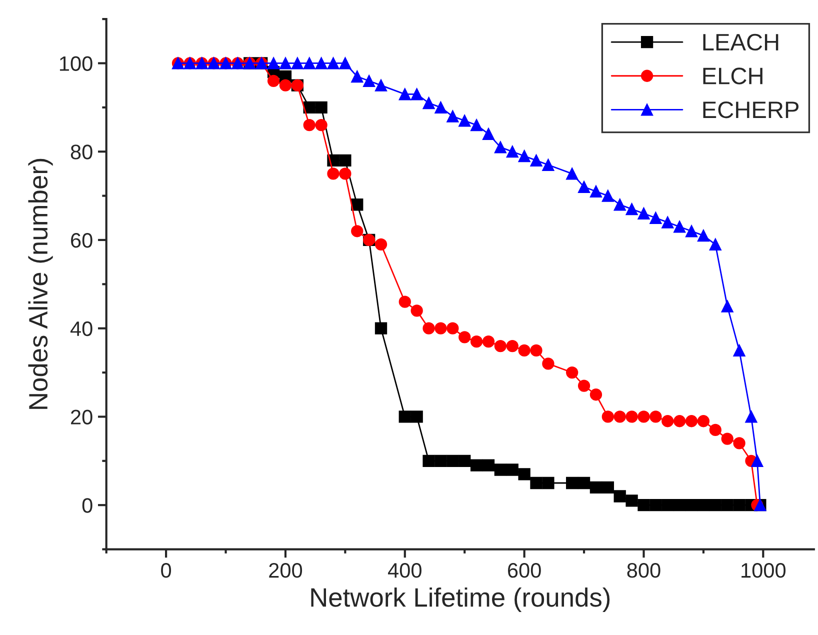 The height and width of the screenshot is (635, 818). Describe the element at coordinates (764, 570) in the screenshot. I see `x-tick-label: 1000` at that location.